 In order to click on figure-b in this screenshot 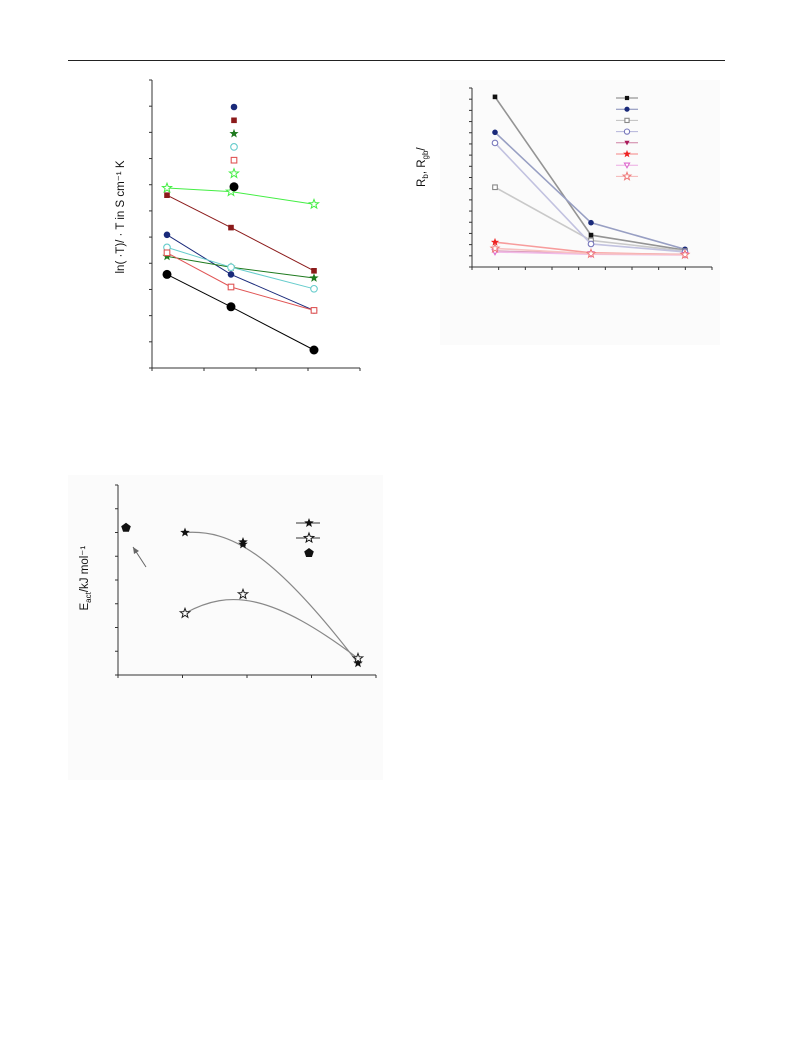, I will do `click(580, 212)`.